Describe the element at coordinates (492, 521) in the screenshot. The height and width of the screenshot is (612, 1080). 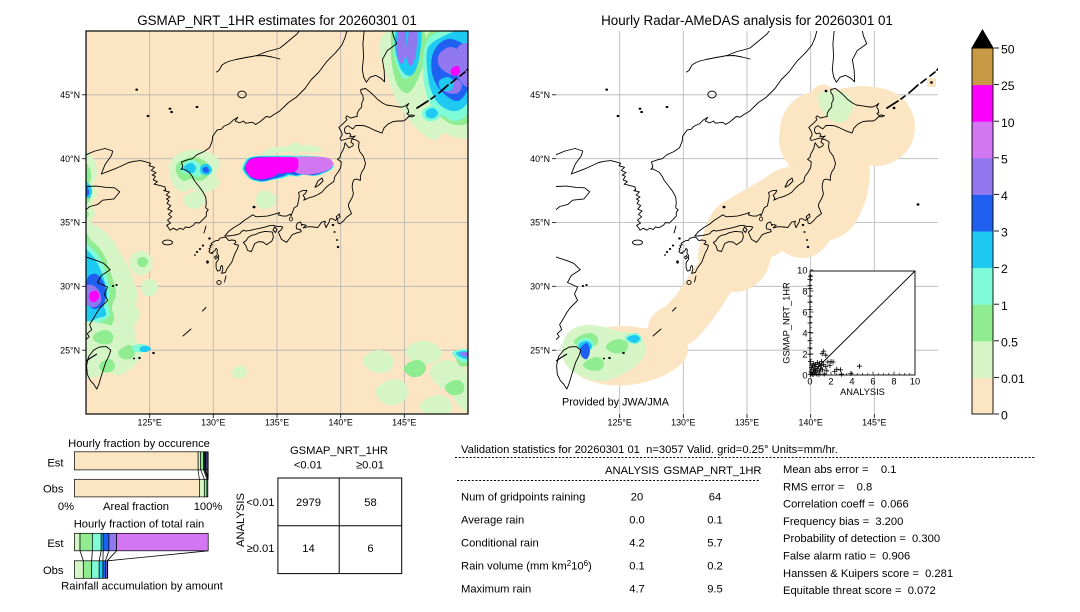
I see `svg-text: Average rain` at that location.